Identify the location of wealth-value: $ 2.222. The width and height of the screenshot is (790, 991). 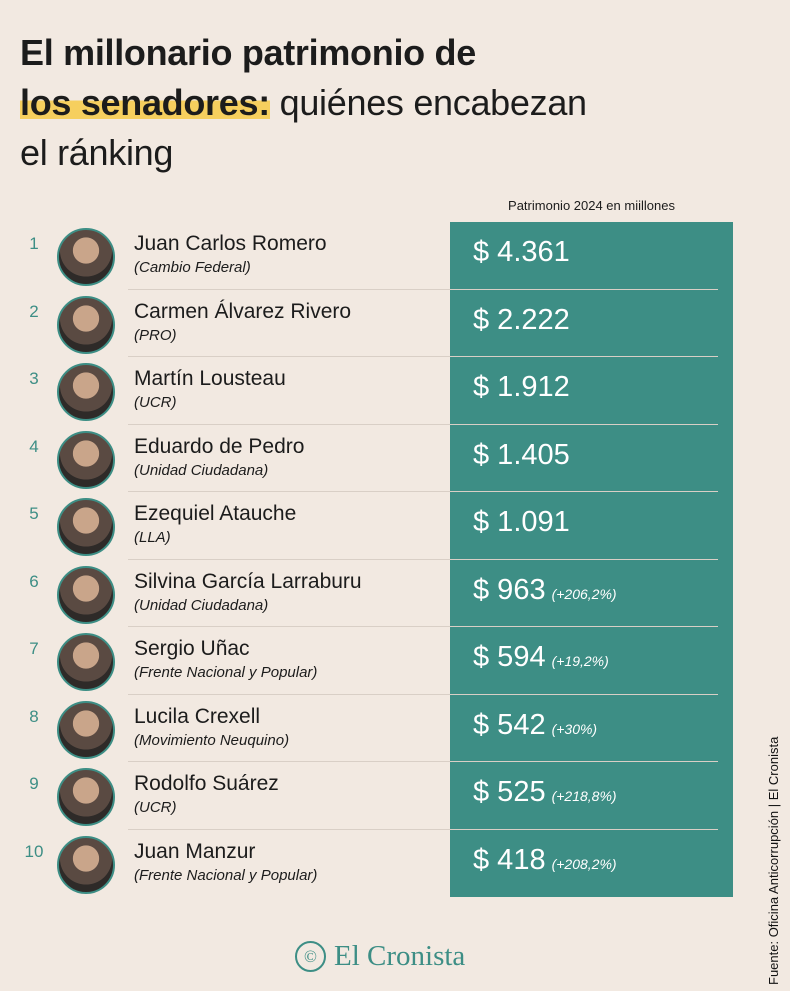
(524, 320).